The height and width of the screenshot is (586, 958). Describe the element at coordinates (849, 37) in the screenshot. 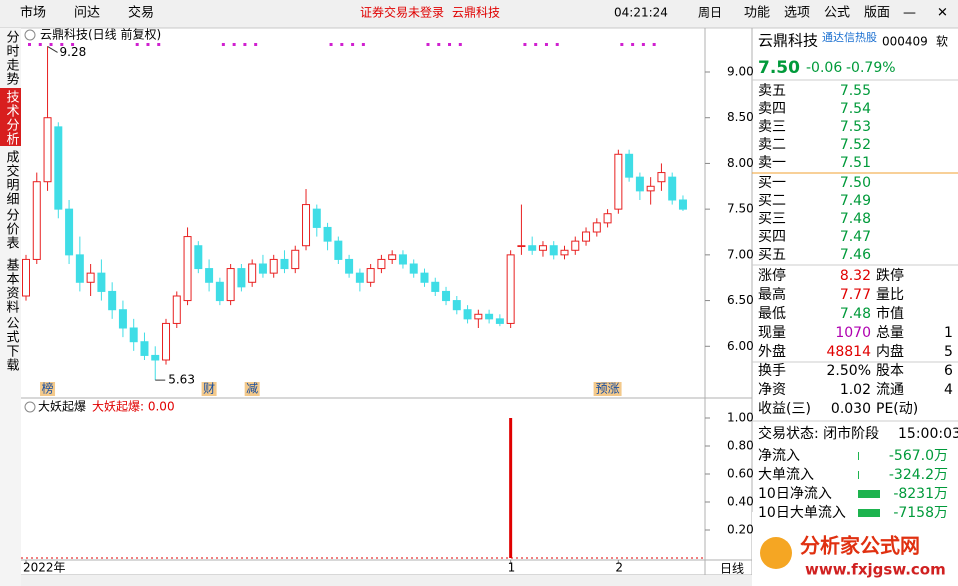

I see `hot-tag: 通达信热股` at that location.